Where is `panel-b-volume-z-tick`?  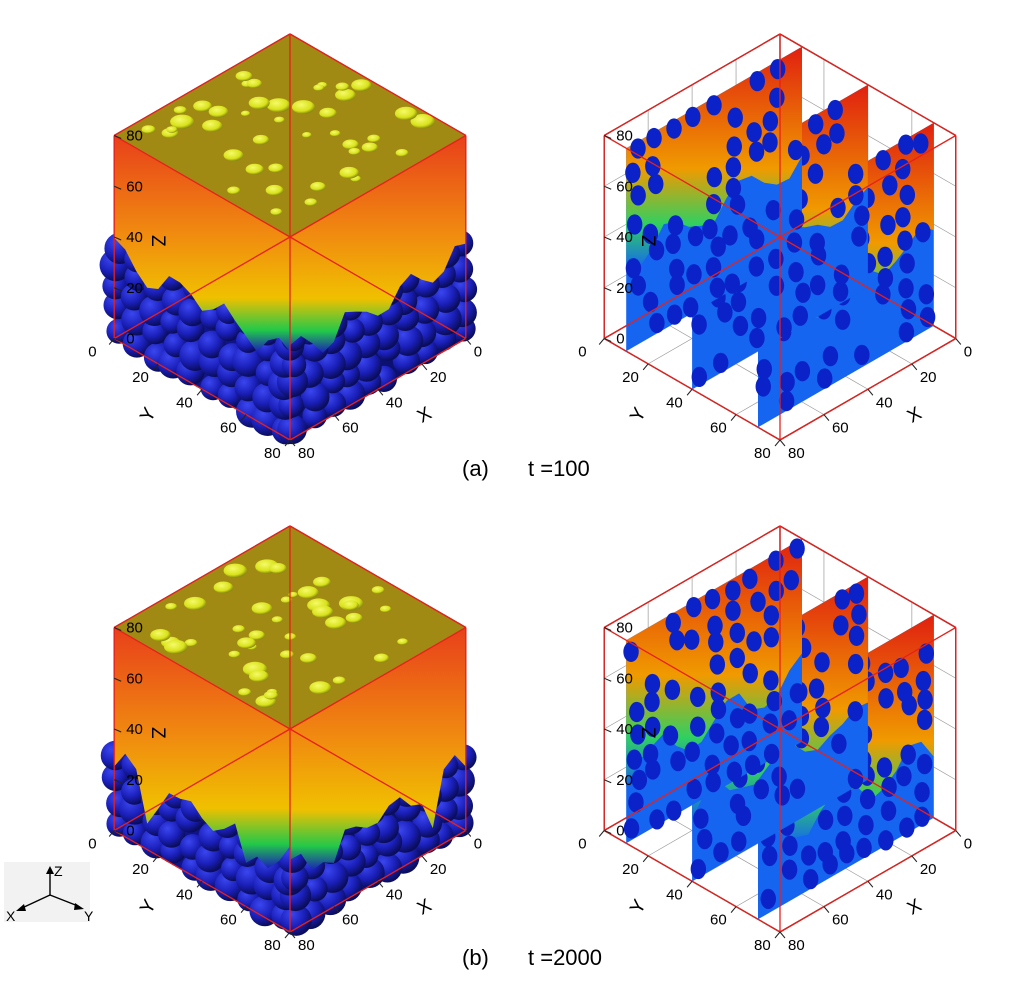 panel-b-volume-z-tick is located at coordinates (118, 832).